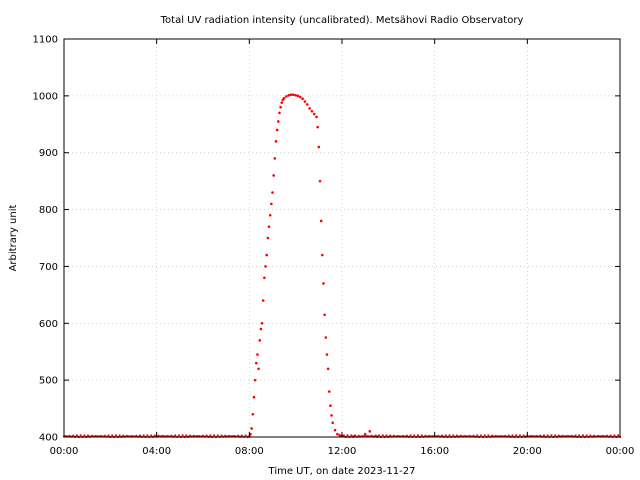  I want to click on x-tick-label: 04:00, so click(156, 451).